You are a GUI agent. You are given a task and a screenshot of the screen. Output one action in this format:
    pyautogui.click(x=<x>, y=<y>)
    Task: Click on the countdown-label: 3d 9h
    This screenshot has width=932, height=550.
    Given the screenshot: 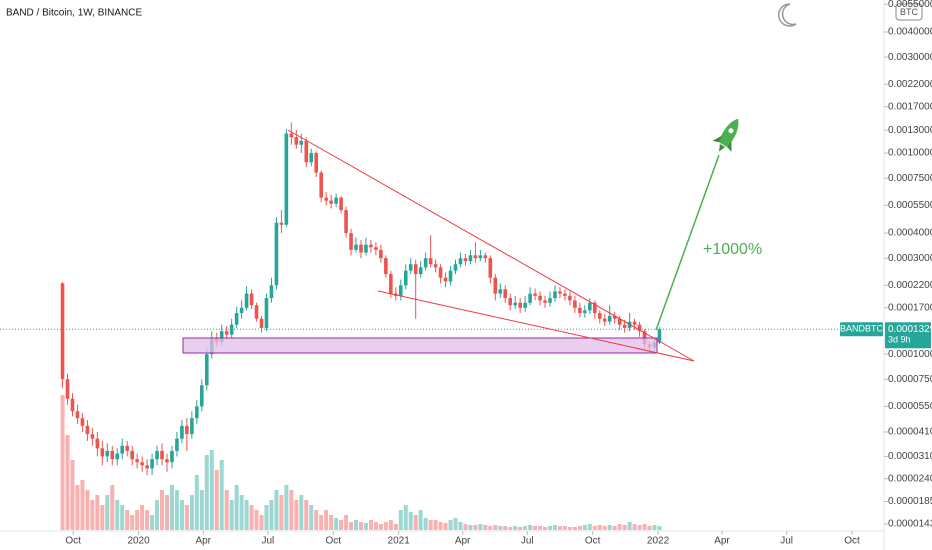 What is the action you would take?
    pyautogui.click(x=899, y=340)
    